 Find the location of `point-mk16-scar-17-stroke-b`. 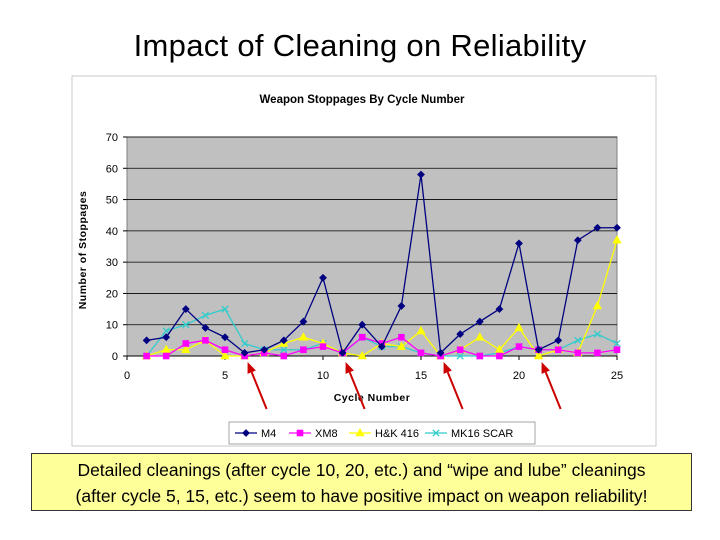

point-mk16-scar-17-stroke-b is located at coordinates (460, 356).